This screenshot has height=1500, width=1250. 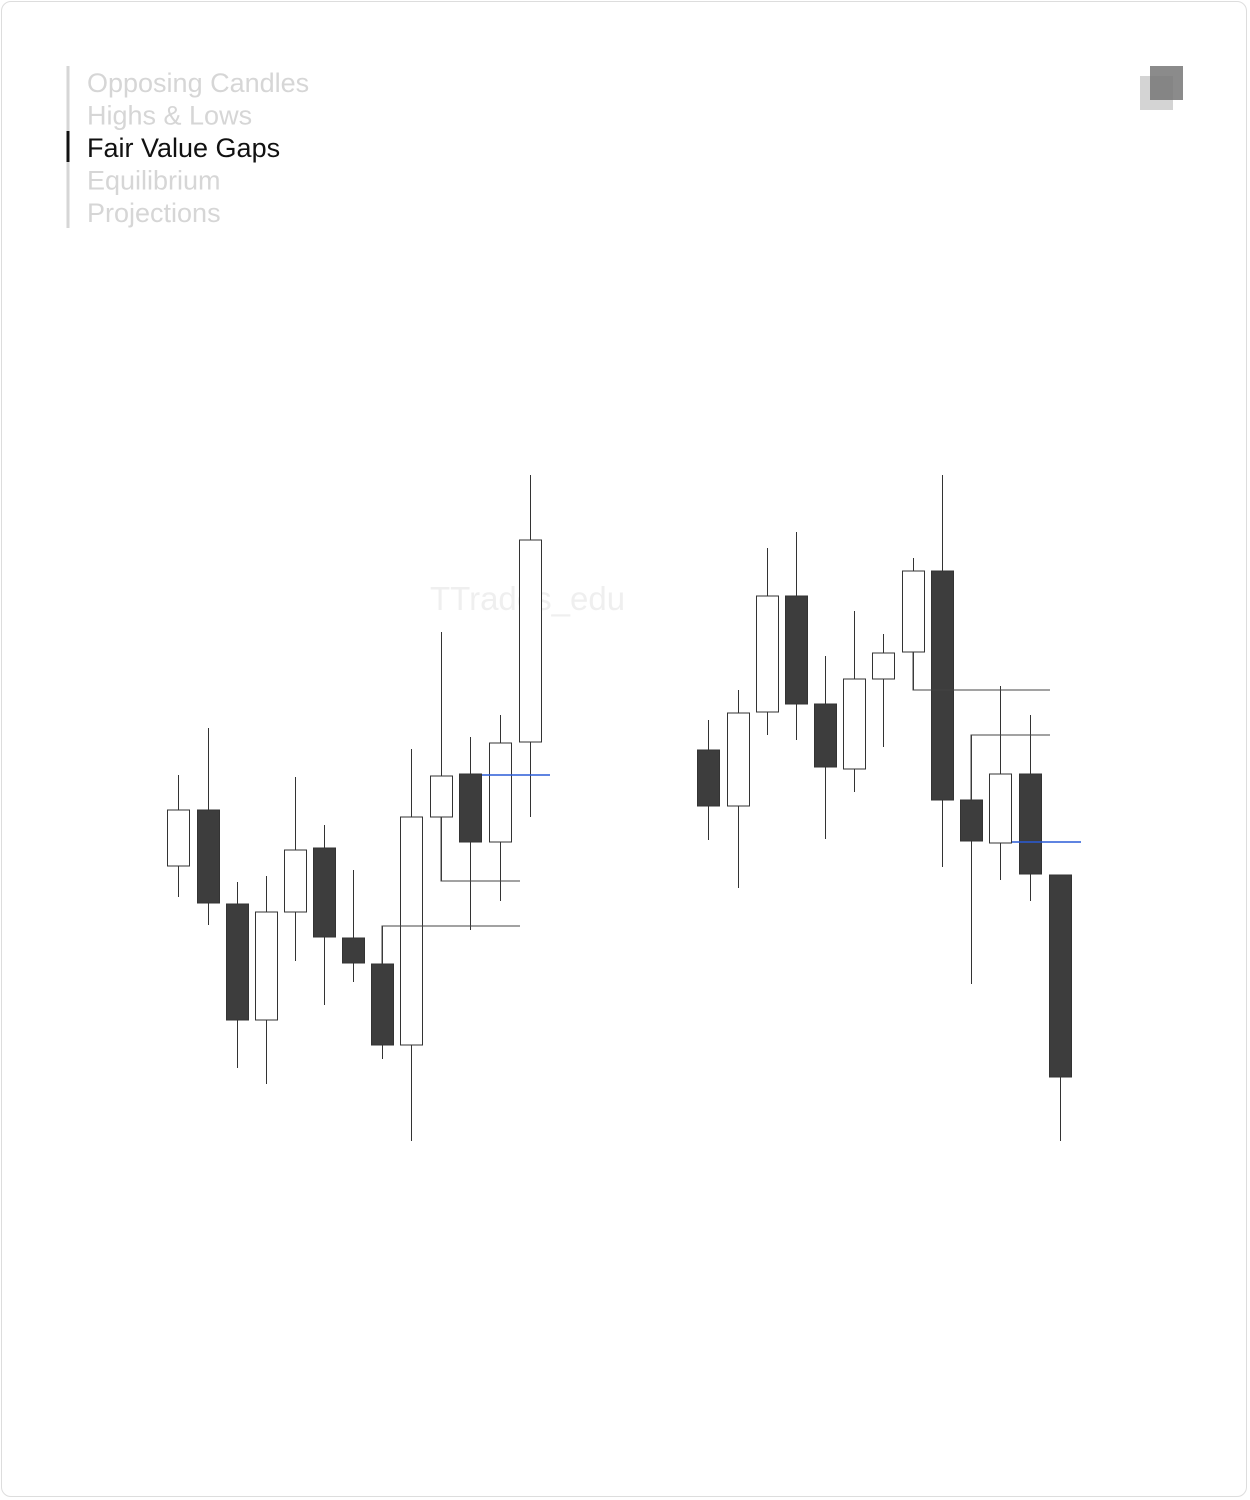 What do you see at coordinates (198, 83) in the screenshot?
I see `menu-item: Opposing Candles` at bounding box center [198, 83].